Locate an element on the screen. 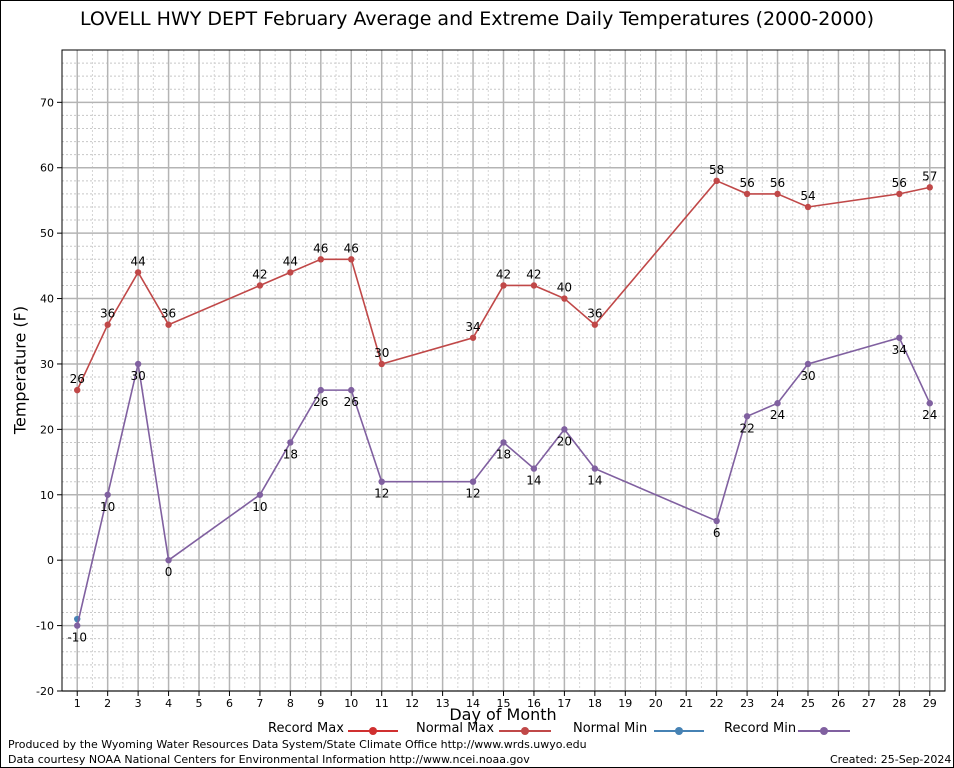 The height and width of the screenshot is (768, 954). normal-max-data-label: 40 is located at coordinates (564, 288).